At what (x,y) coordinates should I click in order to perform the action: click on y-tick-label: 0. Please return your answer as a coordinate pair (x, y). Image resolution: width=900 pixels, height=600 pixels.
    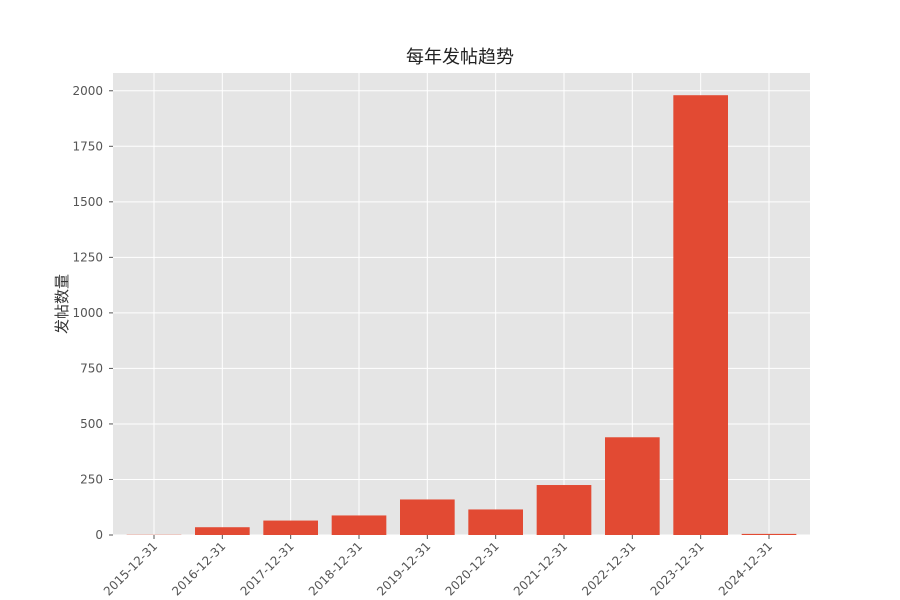
    Looking at the image, I should click on (99, 535).